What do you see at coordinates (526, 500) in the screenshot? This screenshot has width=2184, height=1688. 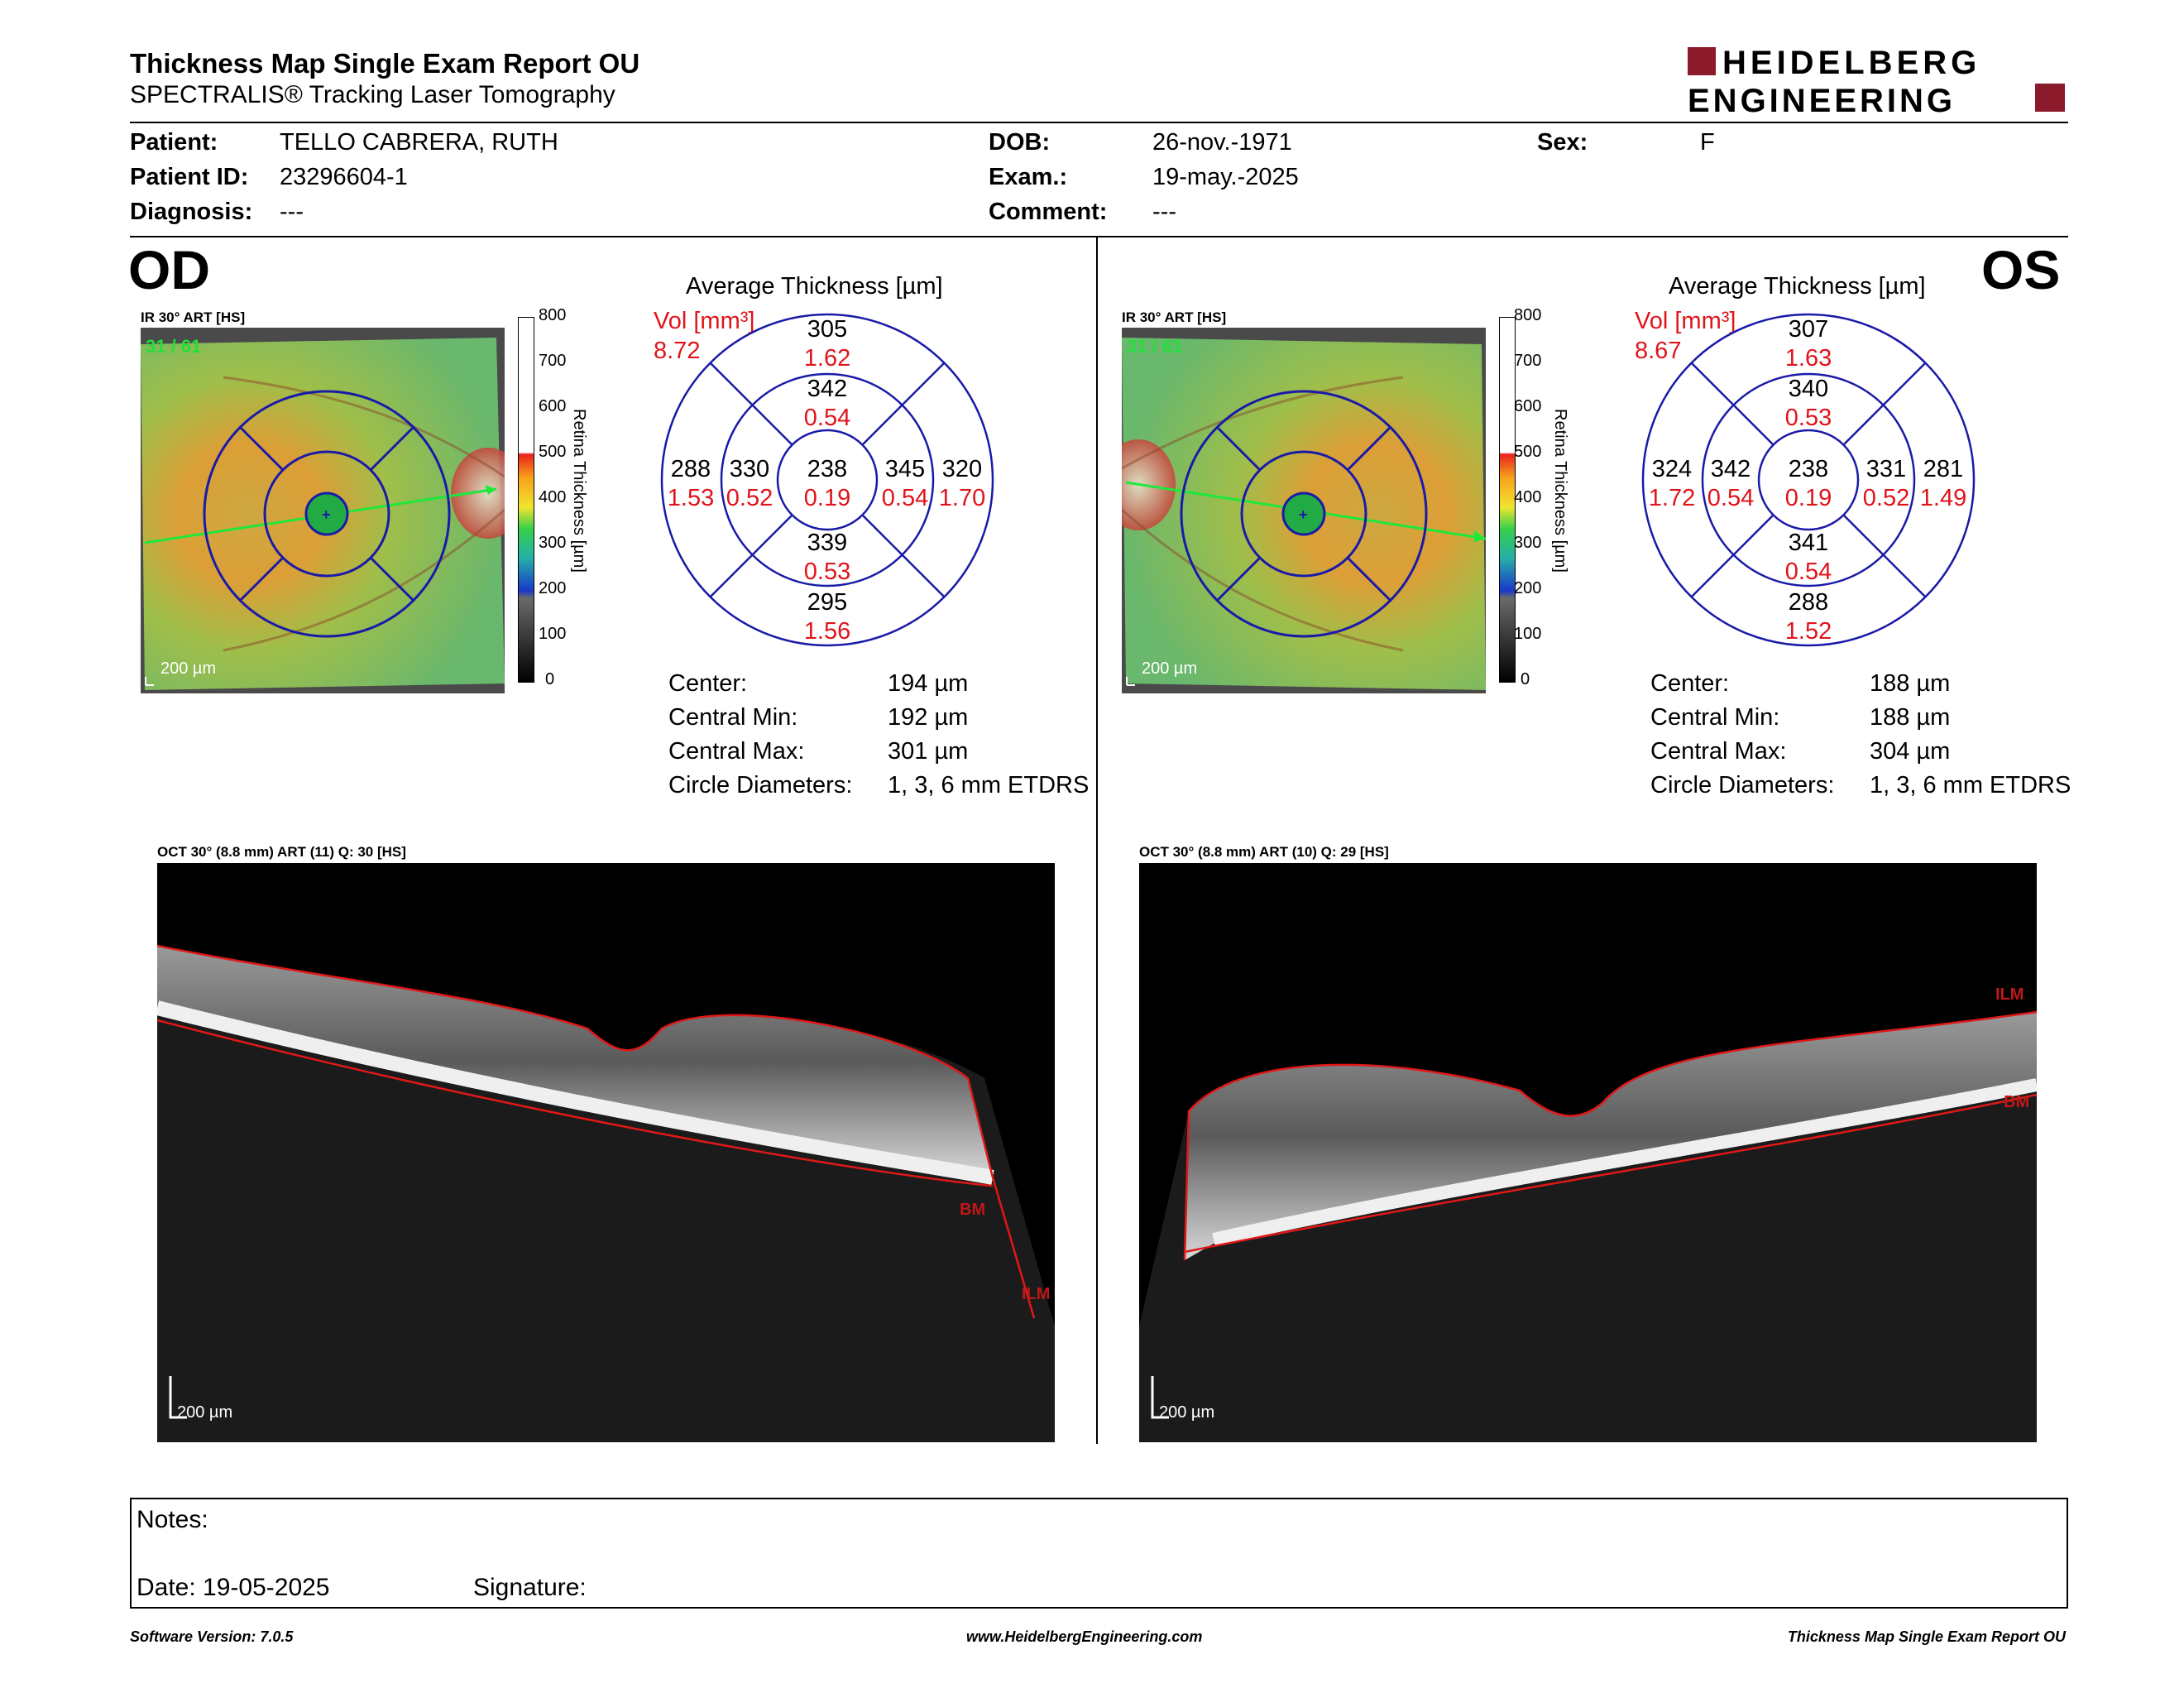 I see `od-color-scale` at bounding box center [526, 500].